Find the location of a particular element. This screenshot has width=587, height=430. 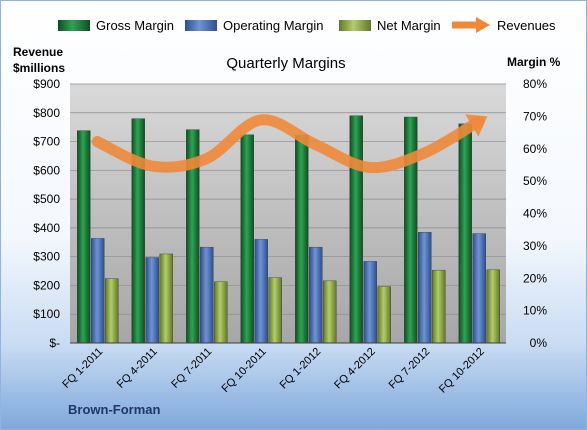

revenue-series is located at coordinates (289, 144).